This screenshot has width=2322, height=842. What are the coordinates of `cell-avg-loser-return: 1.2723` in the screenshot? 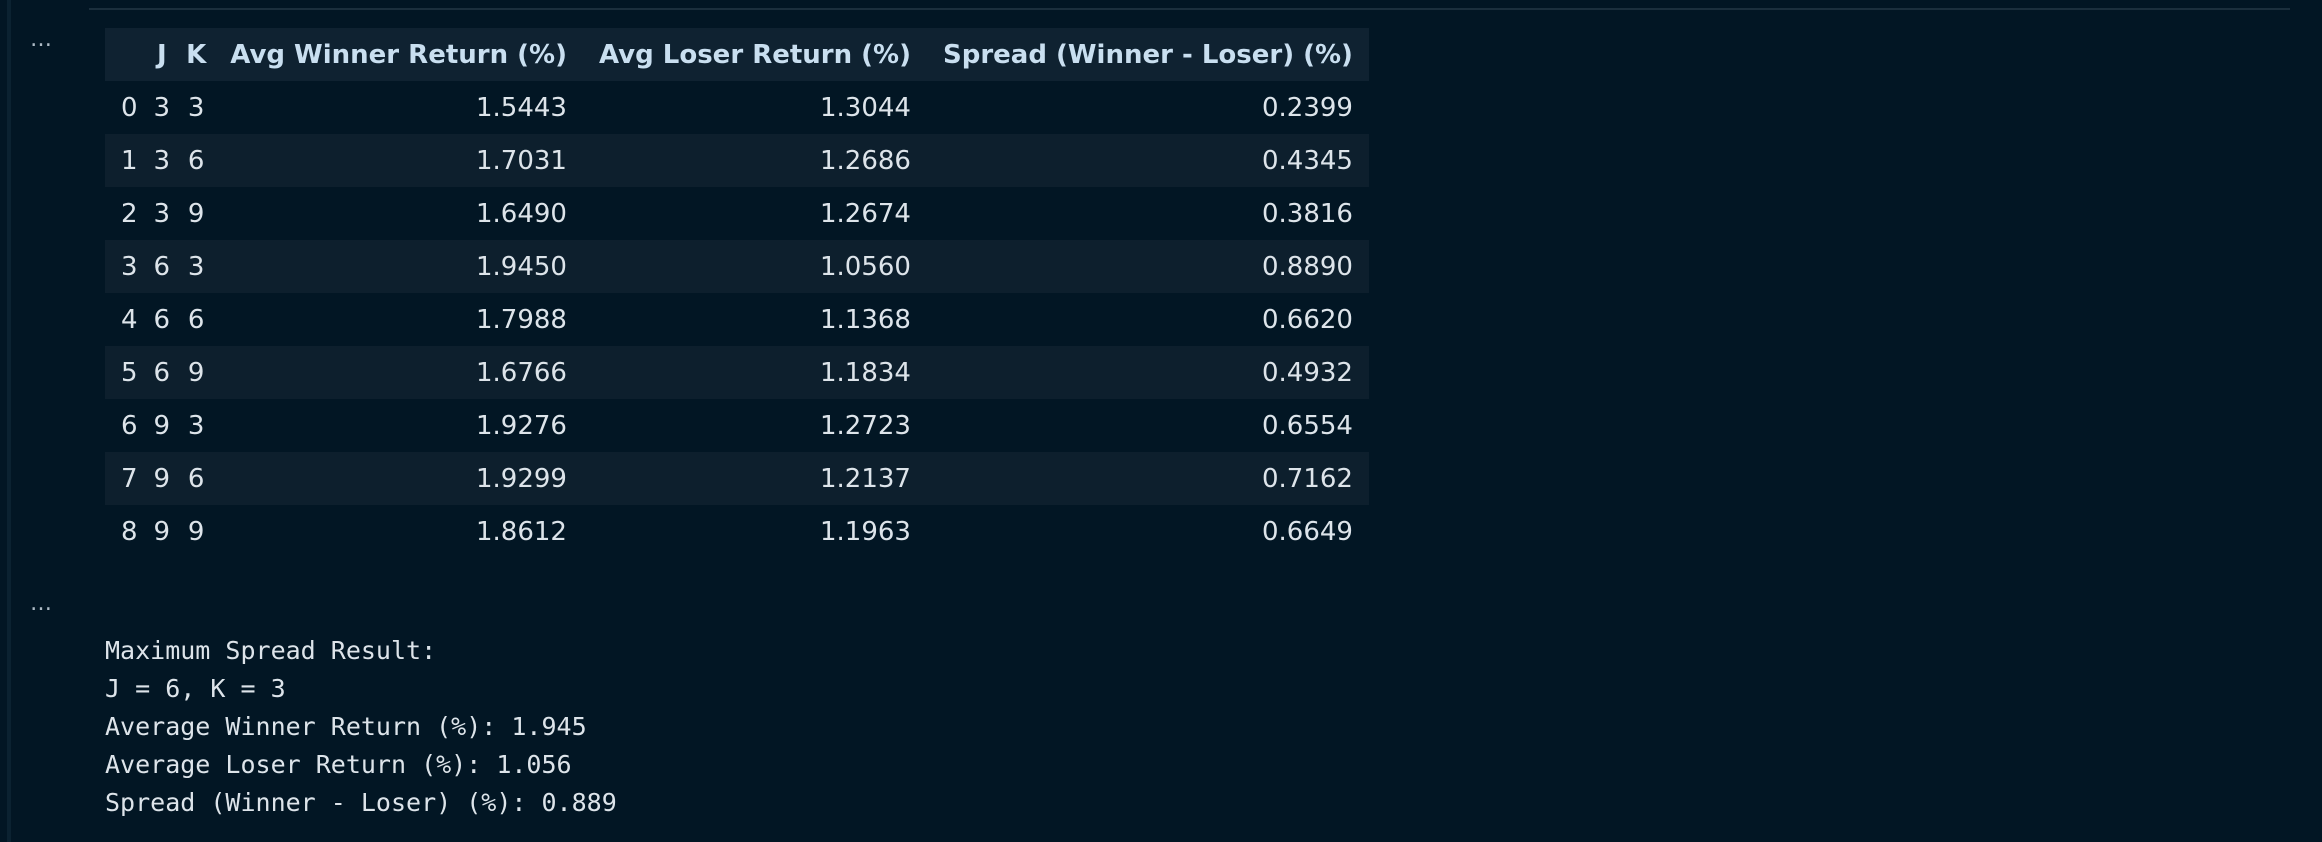 It's located at (754, 425).